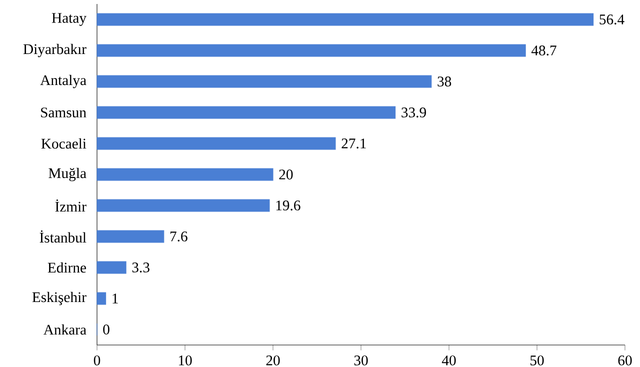 Image resolution: width=640 pixels, height=367 pixels. I want to click on data-label: 7.6, so click(179, 237).